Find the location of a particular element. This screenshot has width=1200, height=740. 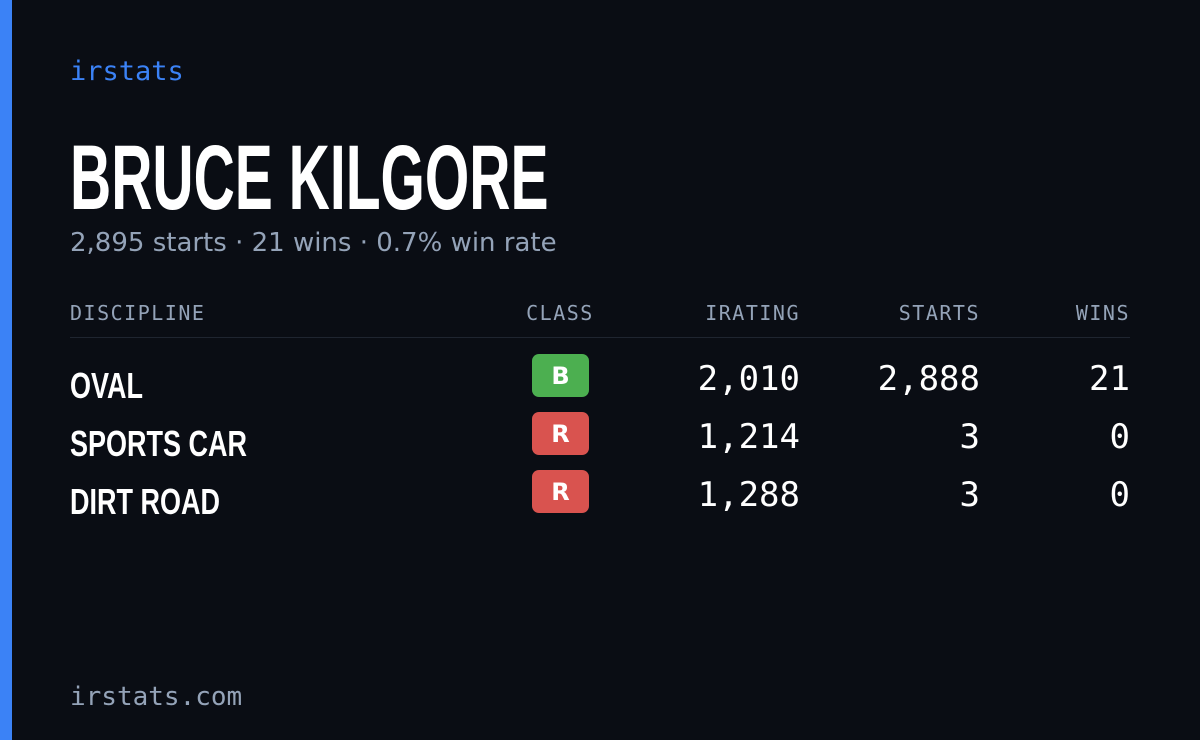

irating: 1,214 is located at coordinates (748, 437).